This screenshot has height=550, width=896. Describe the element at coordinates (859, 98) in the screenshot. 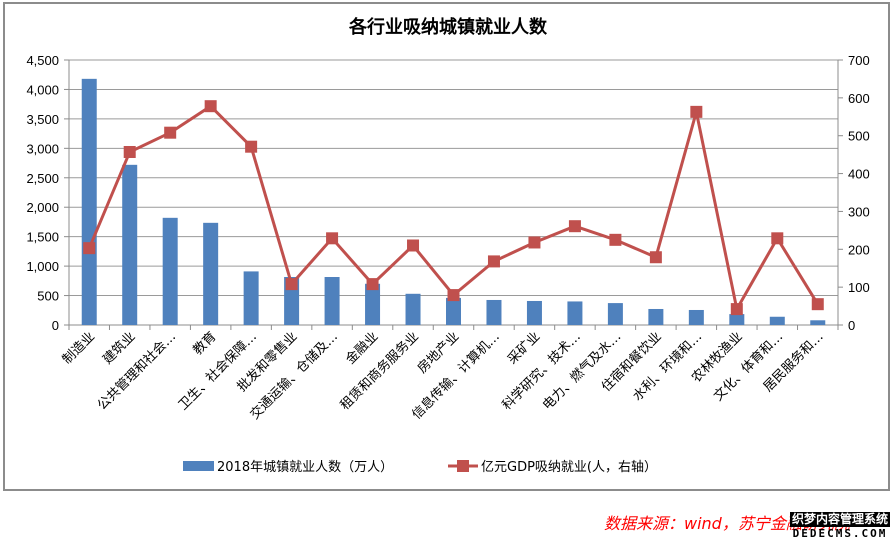

I see `right-tick-label: 600` at that location.